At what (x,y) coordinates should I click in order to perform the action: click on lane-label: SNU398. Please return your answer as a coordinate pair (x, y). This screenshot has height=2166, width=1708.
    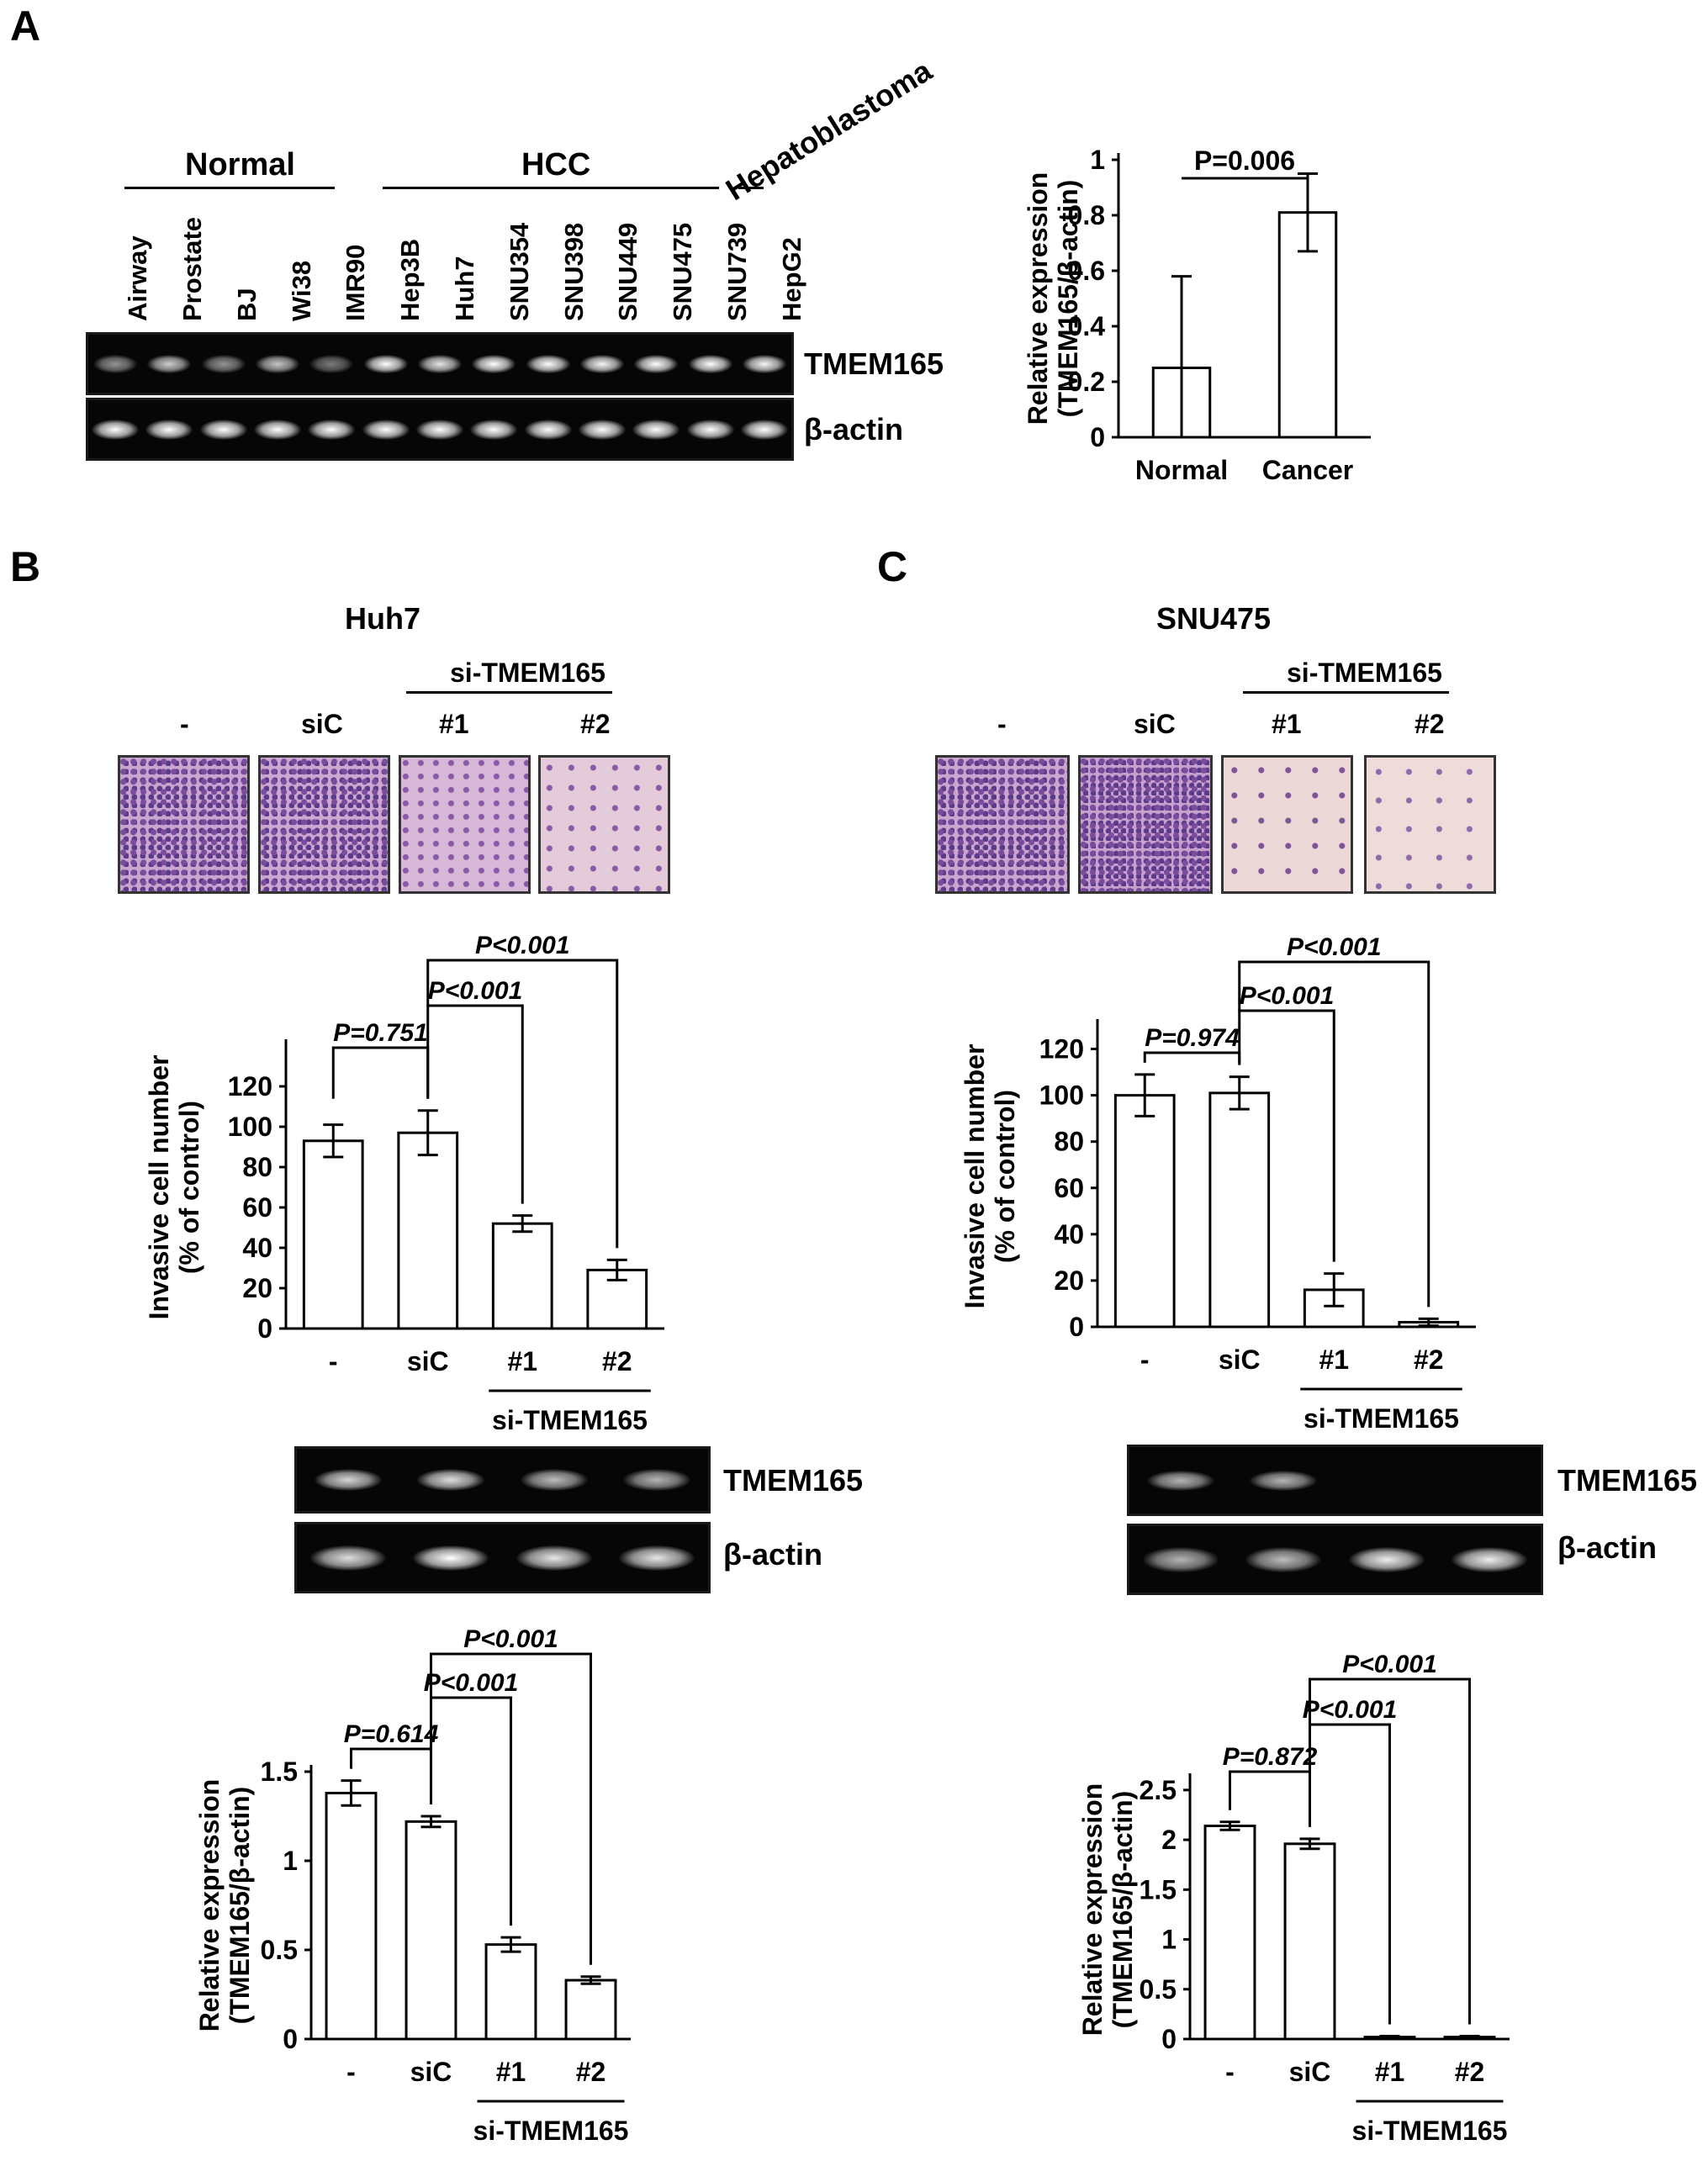
    Looking at the image, I should click on (573, 271).